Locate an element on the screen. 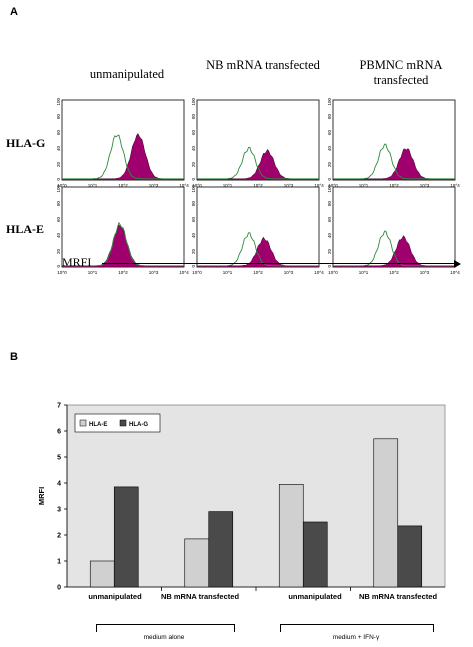  legend-swatch-hla-e is located at coordinates (83, 423).